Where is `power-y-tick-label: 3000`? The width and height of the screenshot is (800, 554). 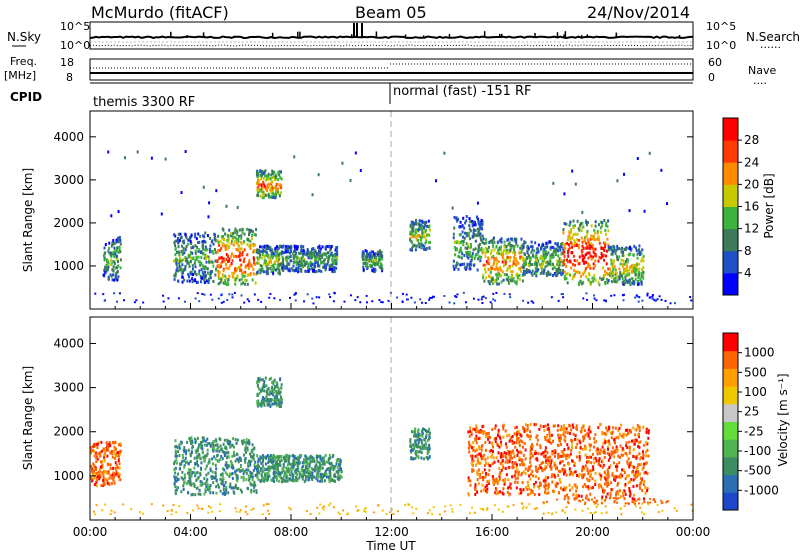 power-y-tick-label: 3000 is located at coordinates (68, 180).